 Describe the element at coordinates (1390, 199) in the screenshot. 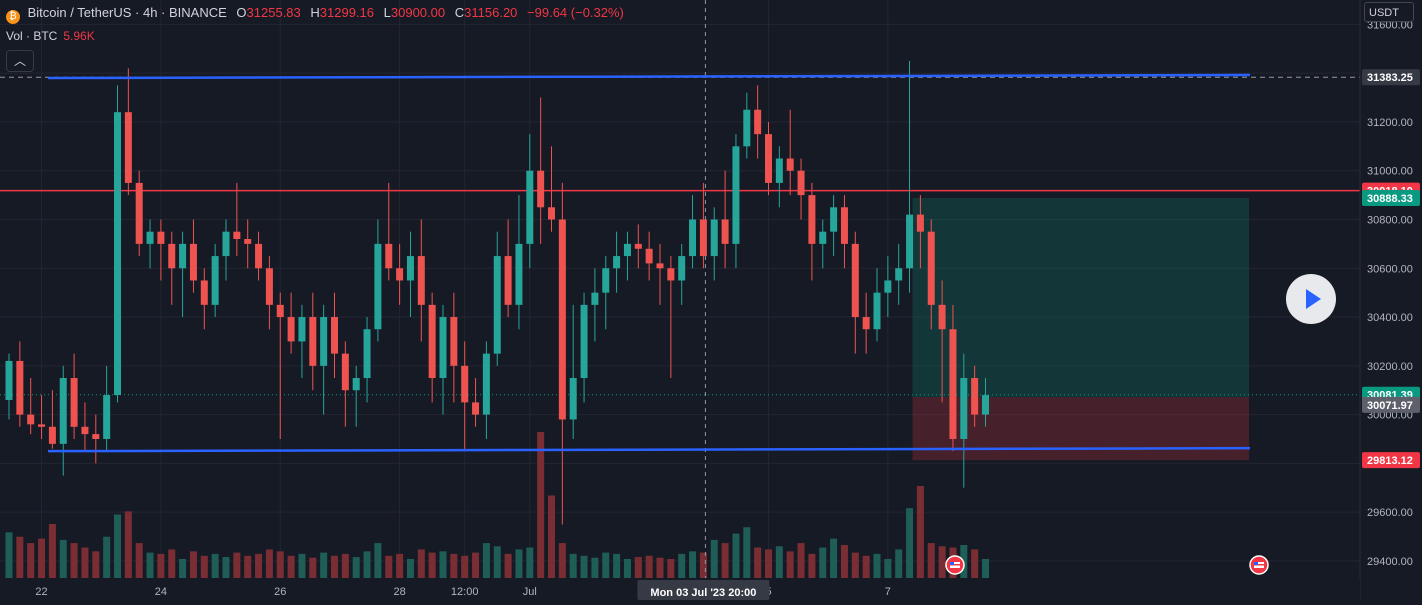

I see `price-label: 30888.33` at that location.